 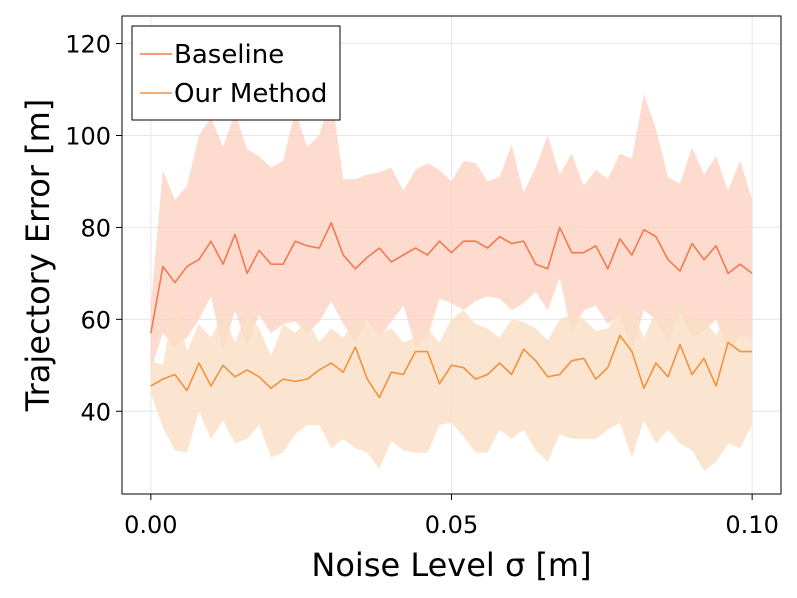 I want to click on legend: Baseline Our Method, so click(x=236, y=73).